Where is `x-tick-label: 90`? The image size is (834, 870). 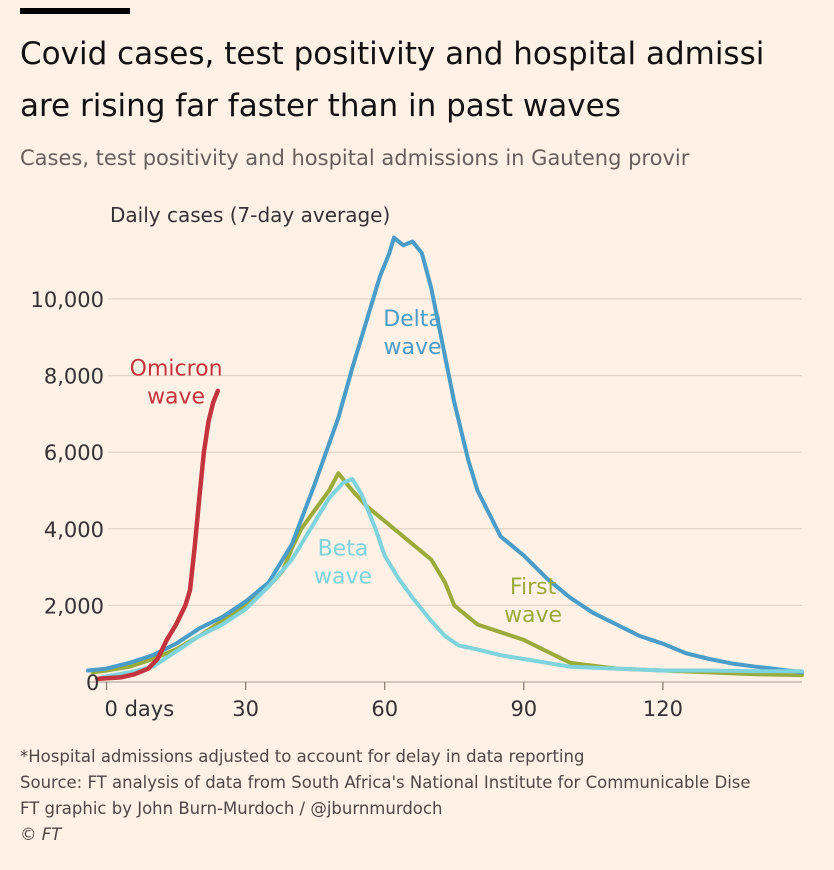 x-tick-label: 90 is located at coordinates (523, 709).